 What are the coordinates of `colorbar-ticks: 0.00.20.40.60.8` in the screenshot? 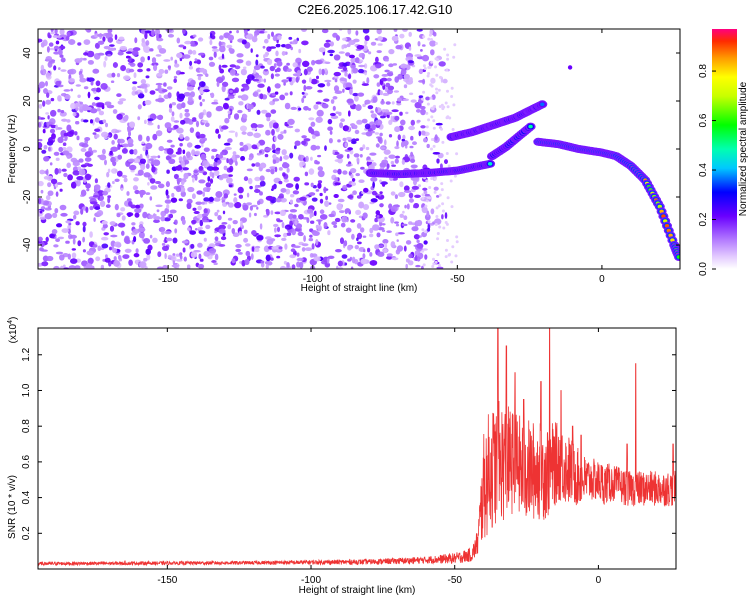 It's located at (707, 170).